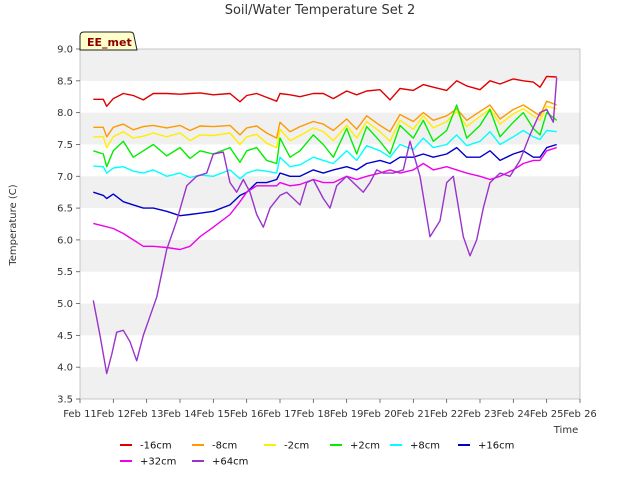 The height and width of the screenshot is (480, 640). What do you see at coordinates (425, 446) in the screenshot?
I see `legend-label: +8cm` at bounding box center [425, 446].